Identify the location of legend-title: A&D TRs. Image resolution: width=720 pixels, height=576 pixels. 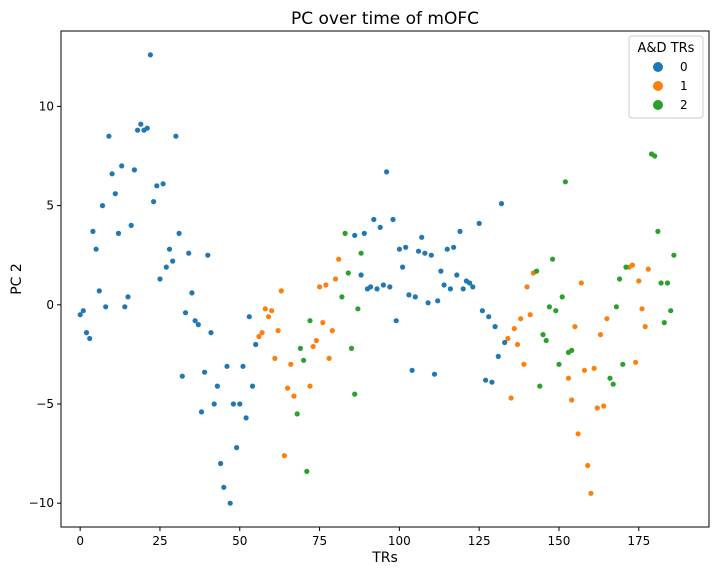
(666, 48).